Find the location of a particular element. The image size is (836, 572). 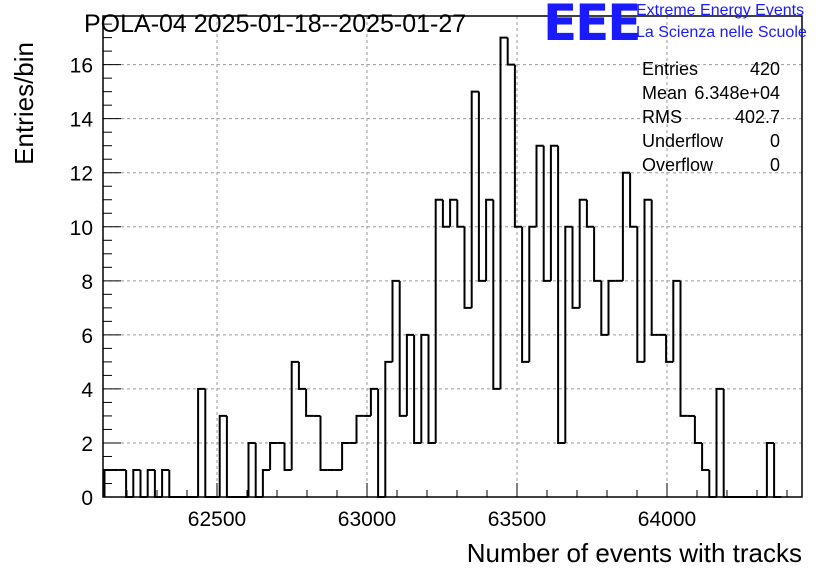

y-tick-label: 14 is located at coordinates (82, 120).